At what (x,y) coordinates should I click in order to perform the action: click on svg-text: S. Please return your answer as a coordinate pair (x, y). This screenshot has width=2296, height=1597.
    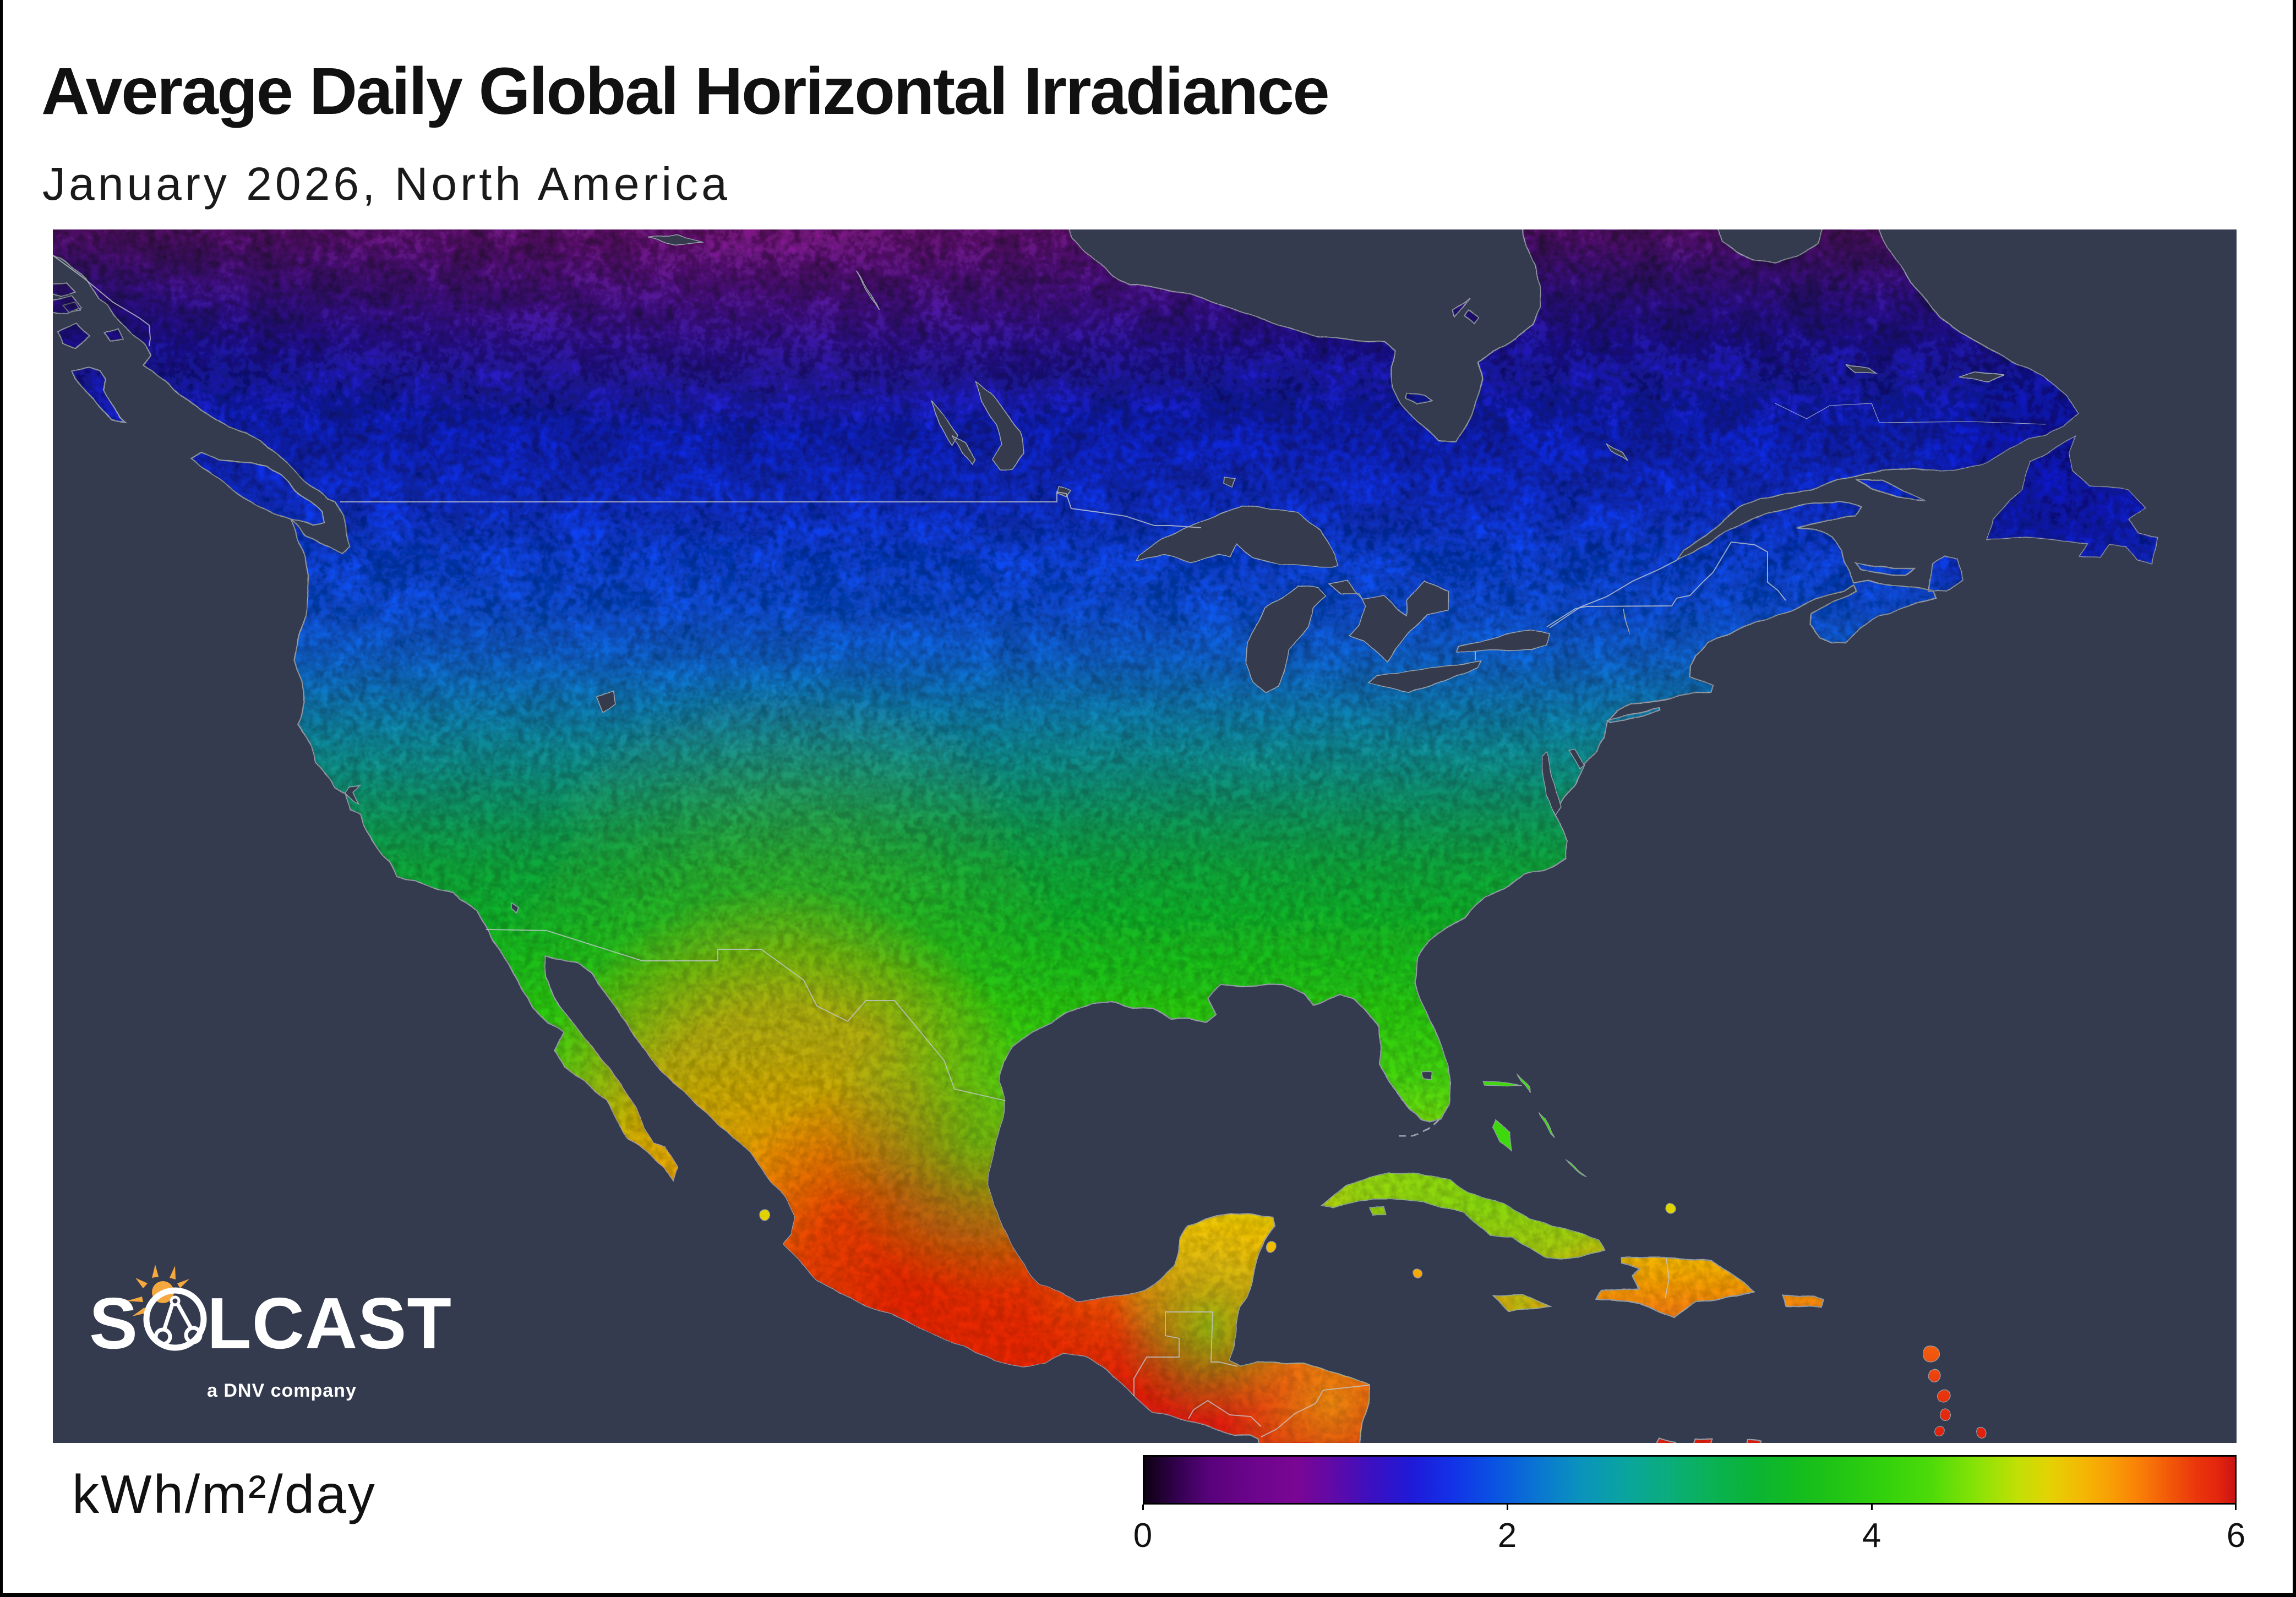
    Looking at the image, I should click on (114, 1323).